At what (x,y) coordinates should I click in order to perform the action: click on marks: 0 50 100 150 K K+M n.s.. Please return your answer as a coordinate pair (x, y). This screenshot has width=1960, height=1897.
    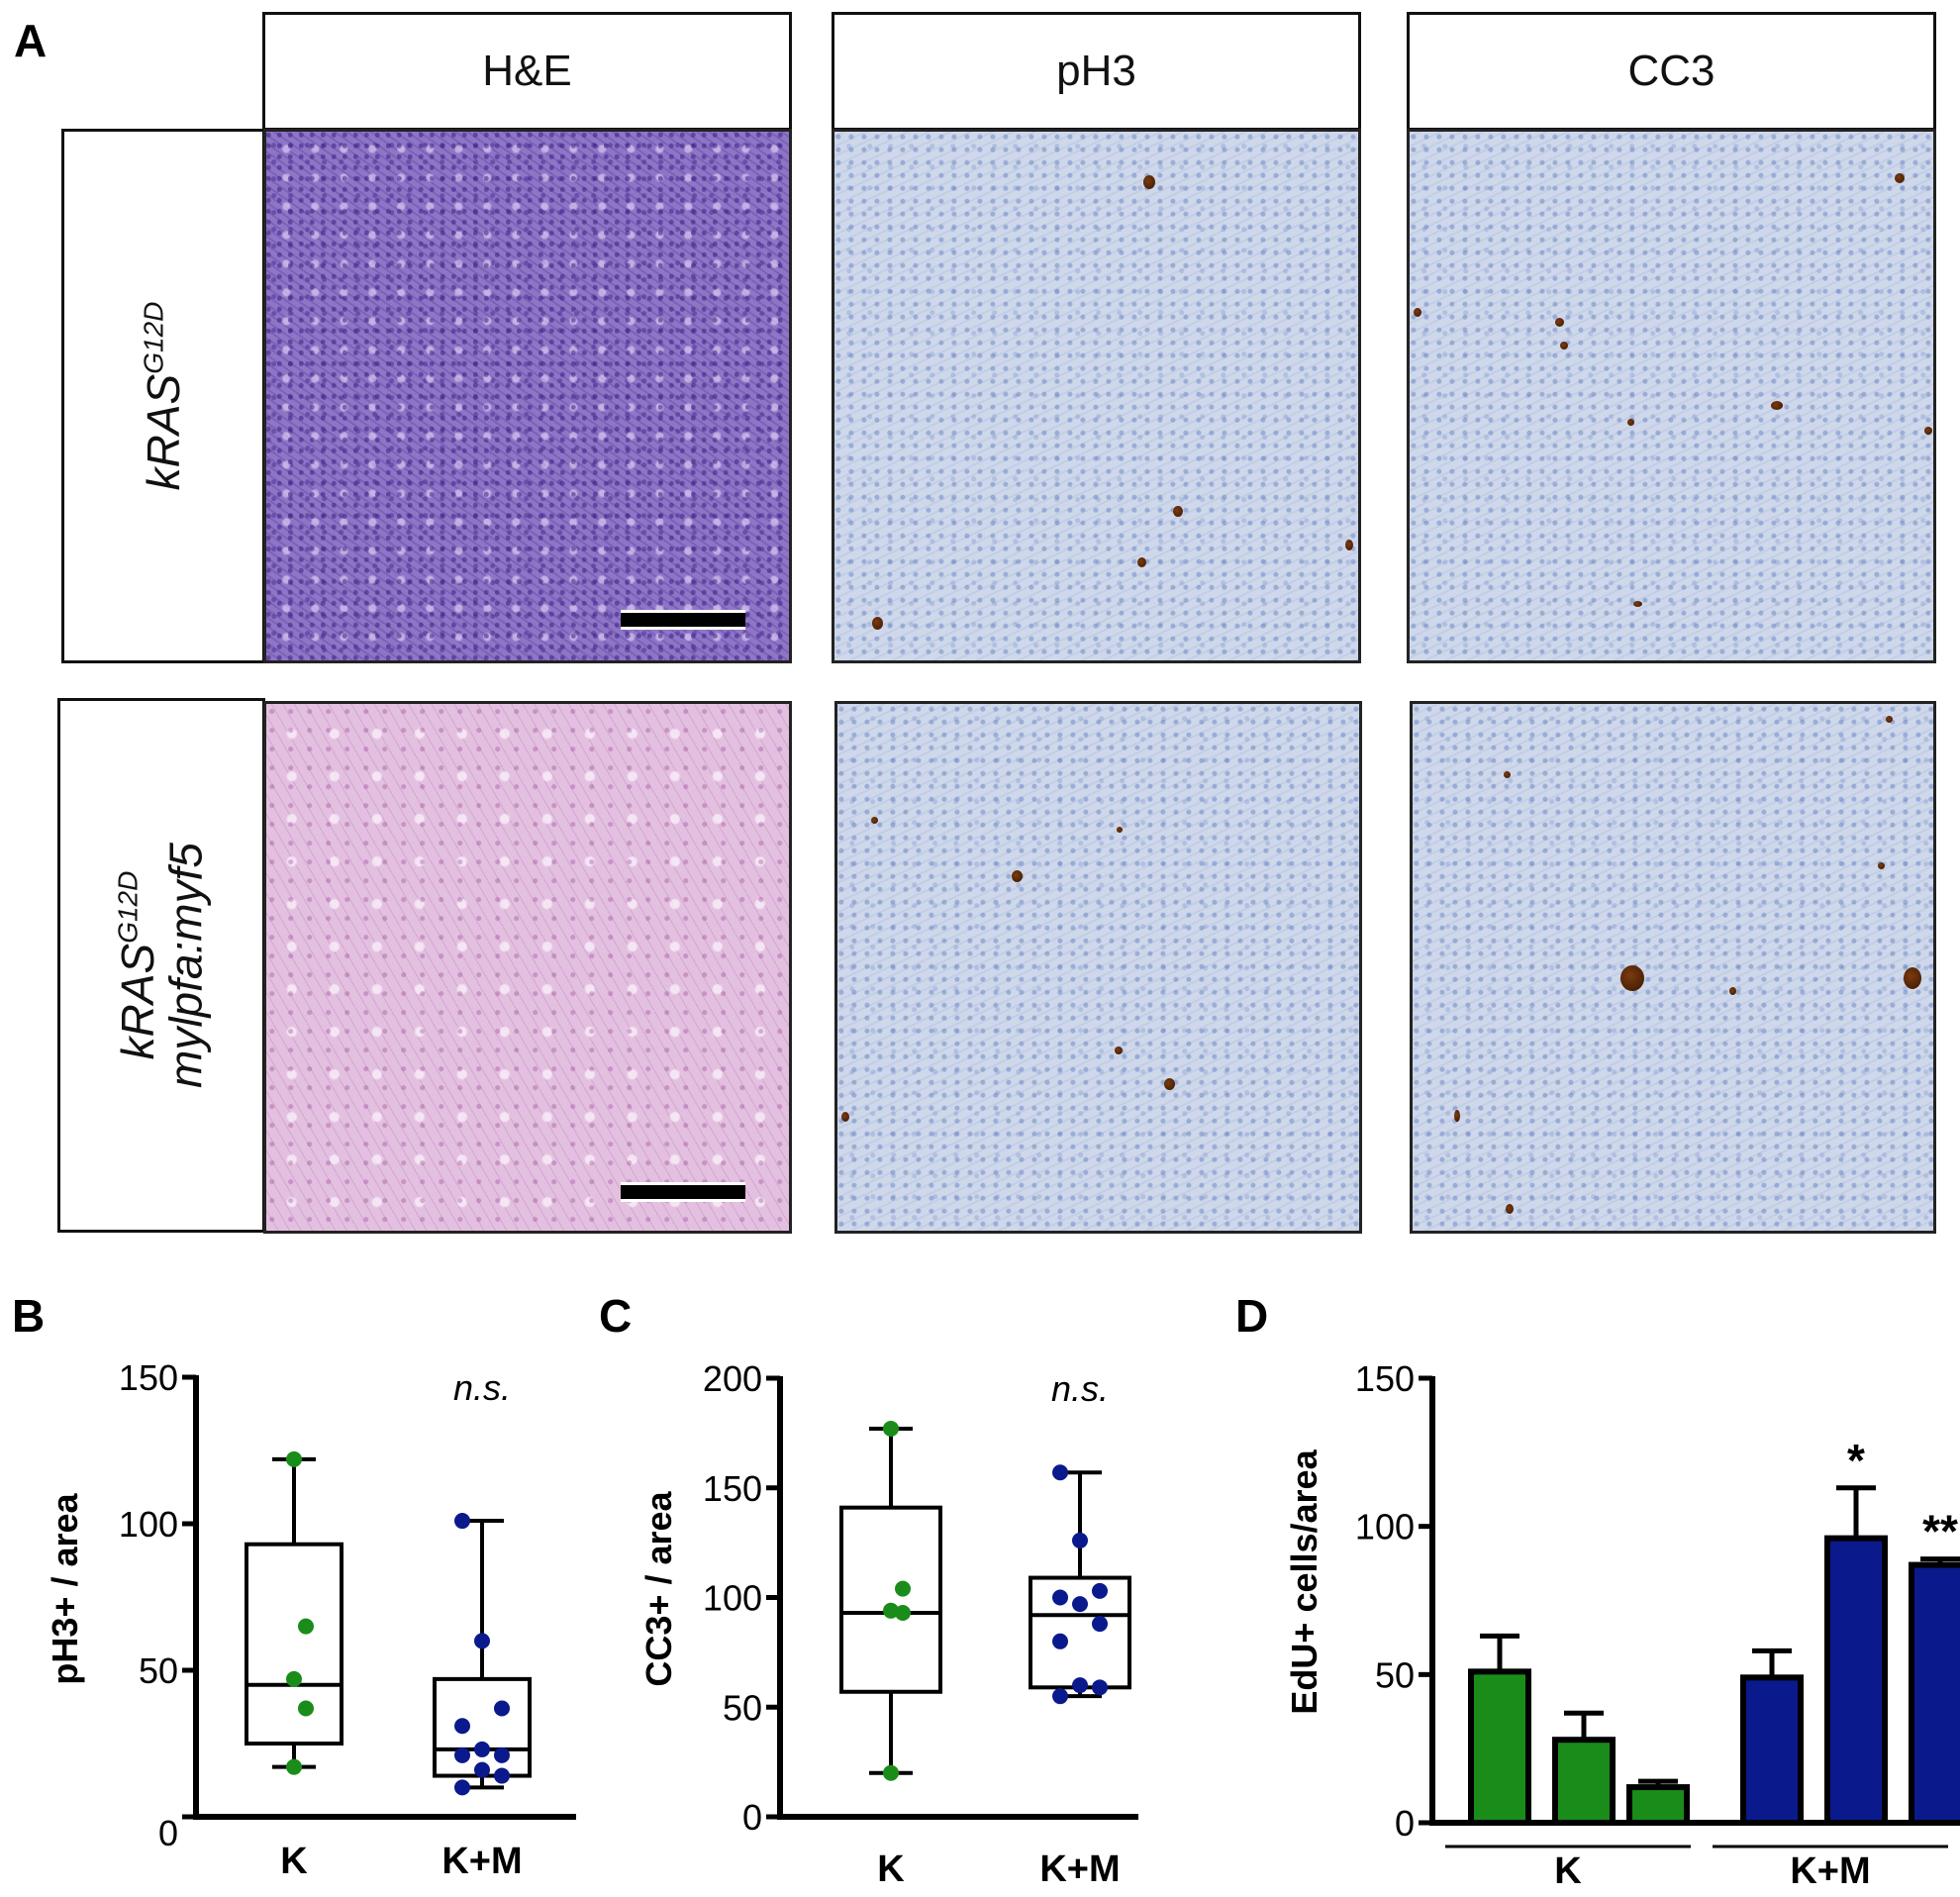
    Looking at the image, I should click on (347, 1619).